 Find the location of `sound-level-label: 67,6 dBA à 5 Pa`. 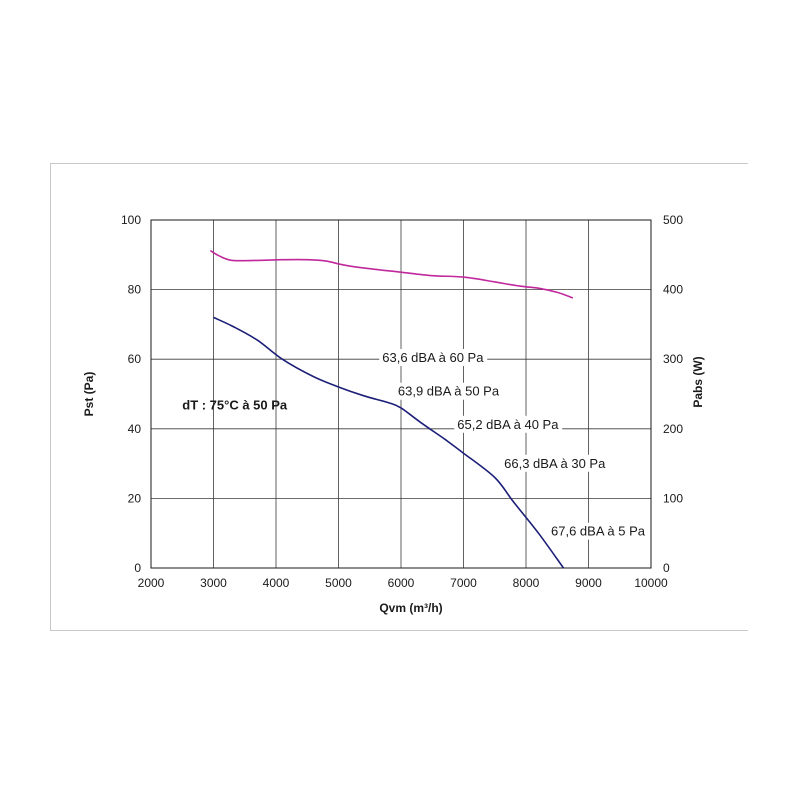

sound-level-label: 67,6 dBA à 5 Pa is located at coordinates (598, 531).